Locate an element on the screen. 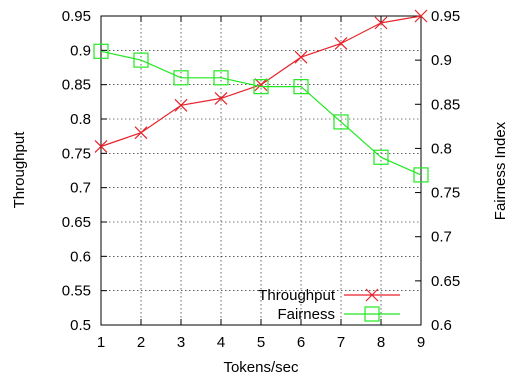  x-tick-label: 3 is located at coordinates (181, 342).